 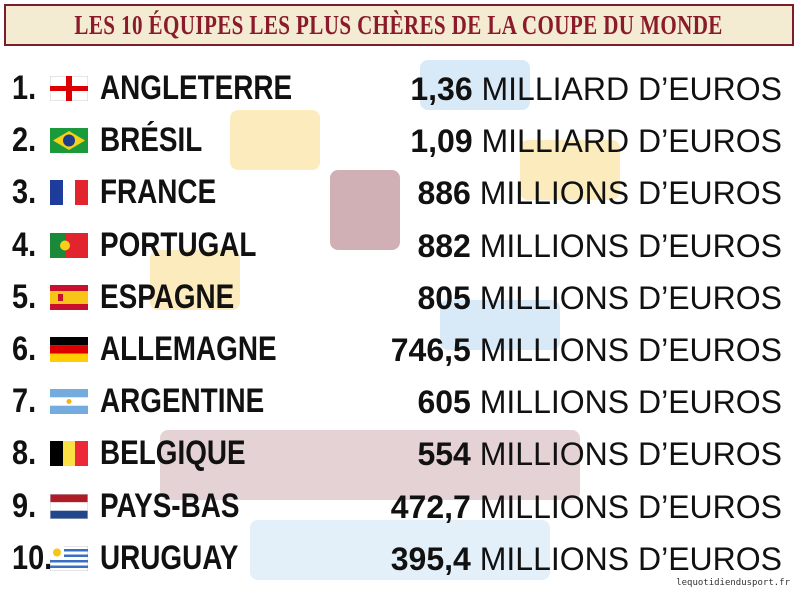 What do you see at coordinates (444, 297) in the screenshot?
I see `amount: 805` at bounding box center [444, 297].